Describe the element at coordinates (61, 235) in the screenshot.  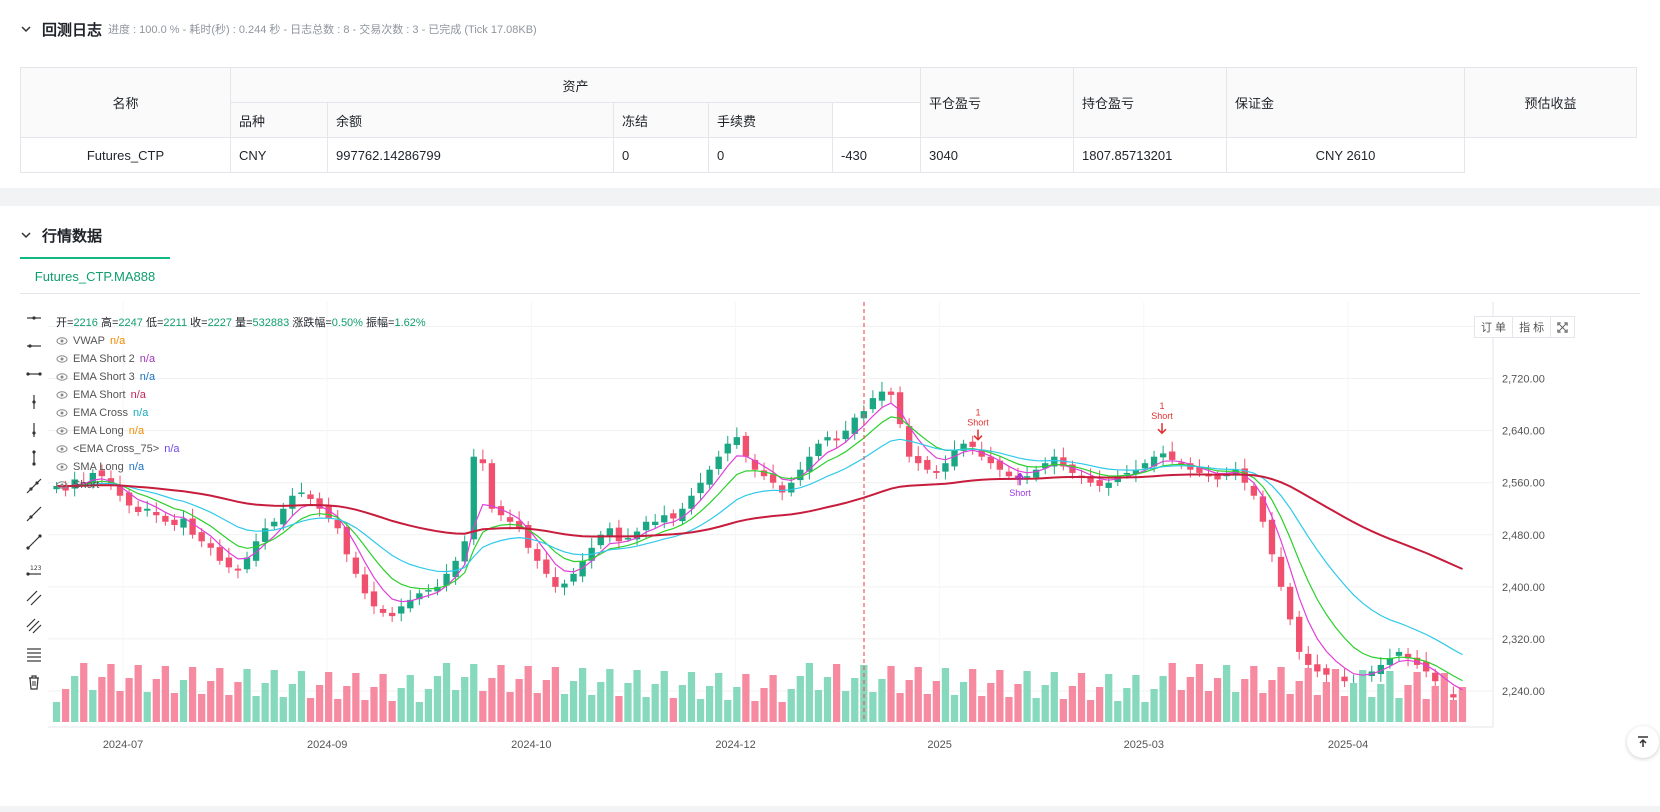
I see `market-data-header: 行情数据` at that location.